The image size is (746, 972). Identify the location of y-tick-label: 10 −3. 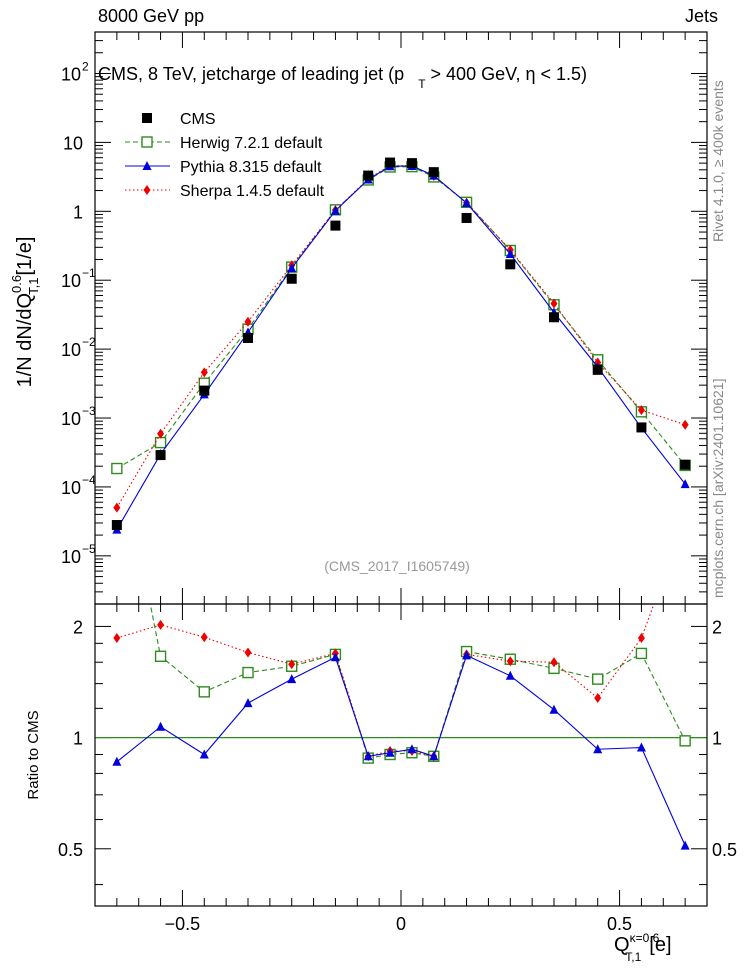
(78, 416).